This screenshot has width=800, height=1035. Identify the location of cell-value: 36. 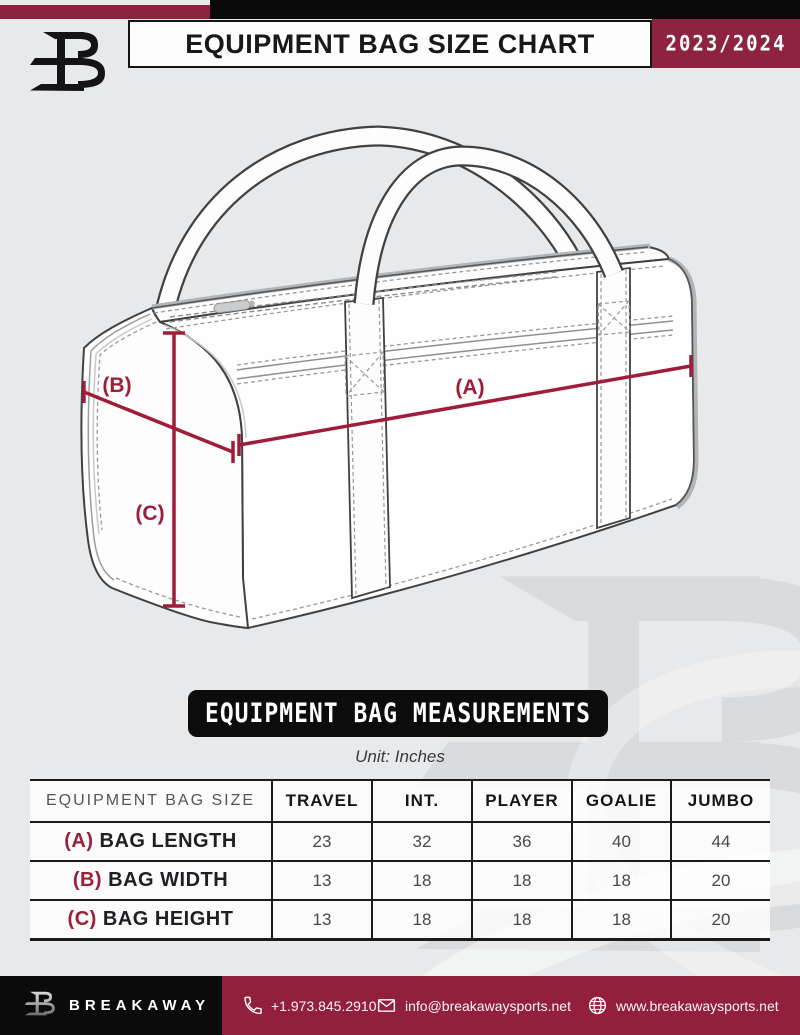
(521, 841).